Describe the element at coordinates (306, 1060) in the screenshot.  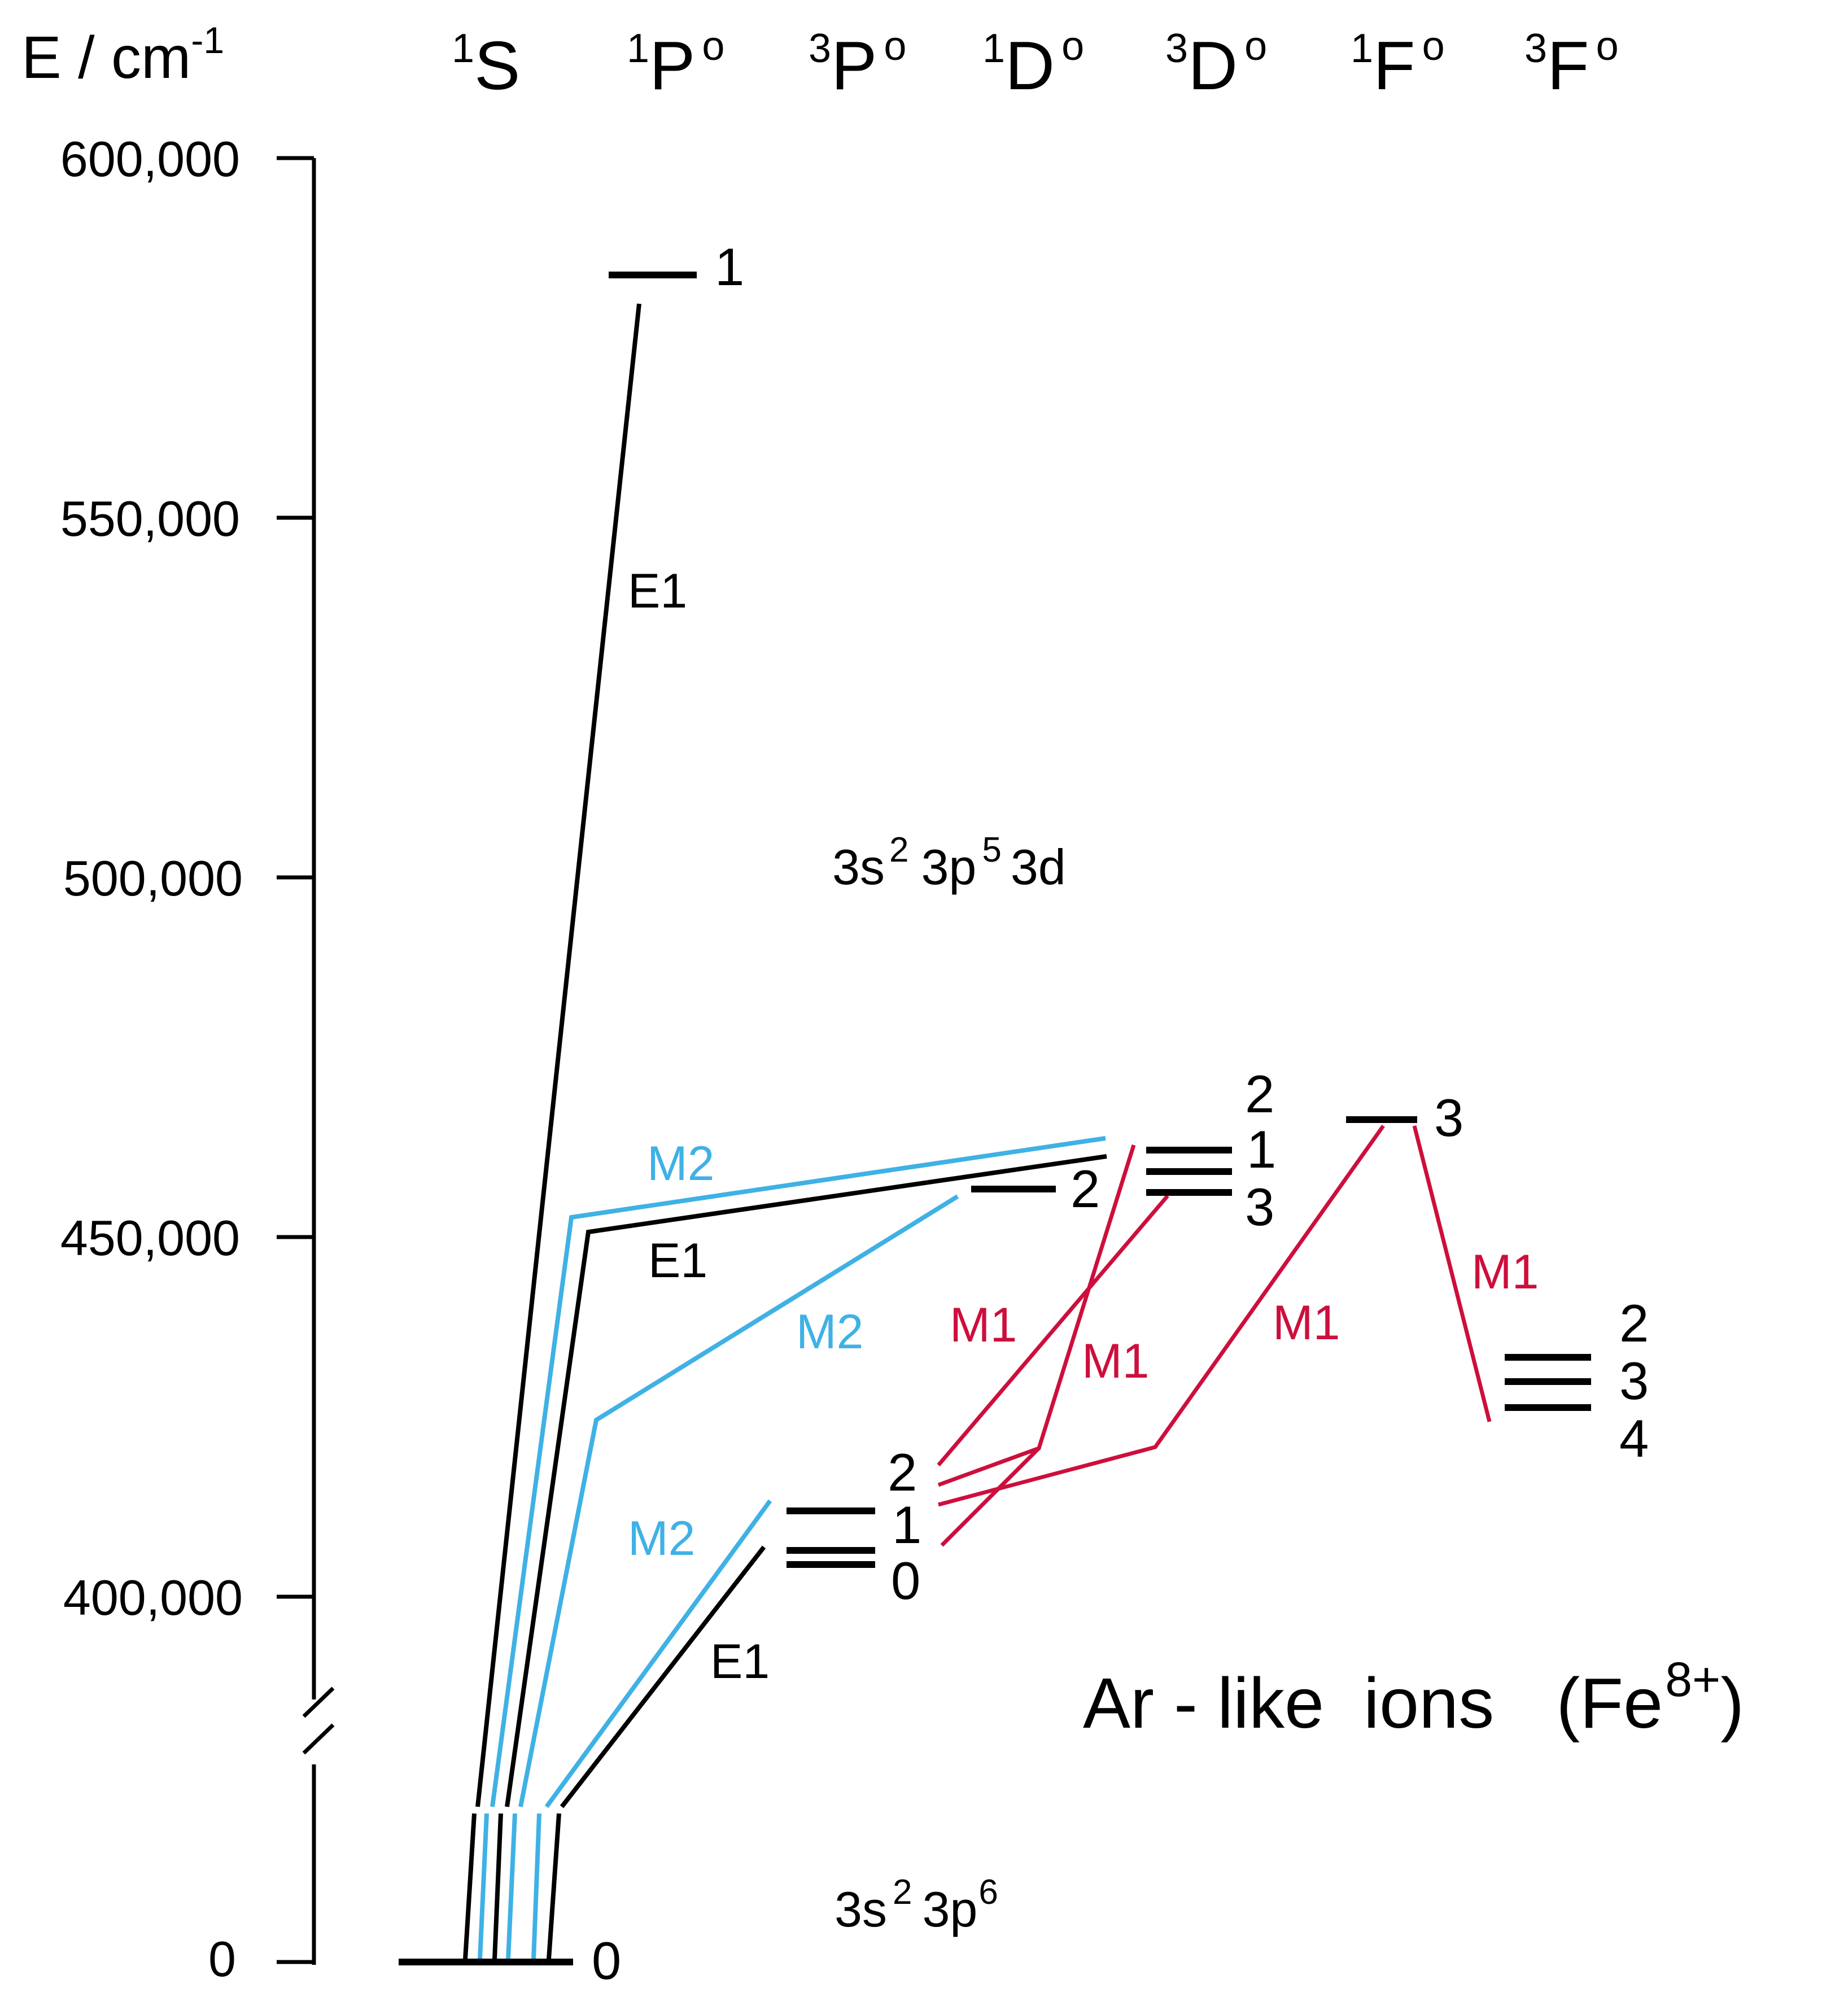
I see `energy-axis` at that location.